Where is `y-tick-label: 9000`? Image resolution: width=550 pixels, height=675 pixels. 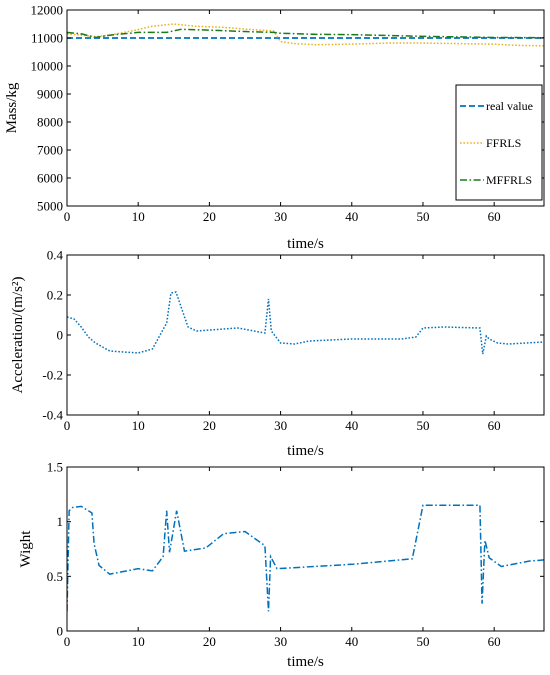
y-tick-label: 9000 is located at coordinates (50, 94).